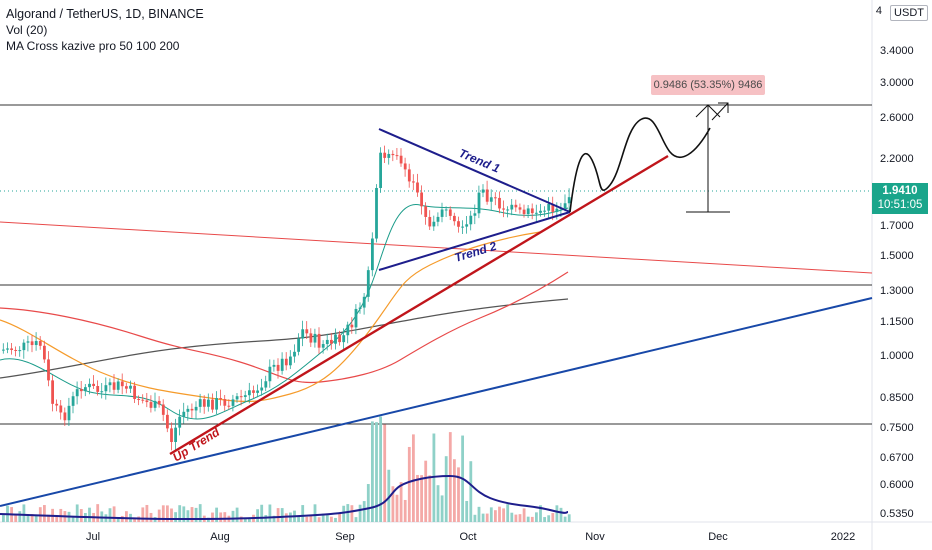 This screenshot has width=932, height=550. What do you see at coordinates (105, 14) in the screenshot?
I see `symbol-title: Algorand / TetherUS, 1D, BINANCE` at bounding box center [105, 14].